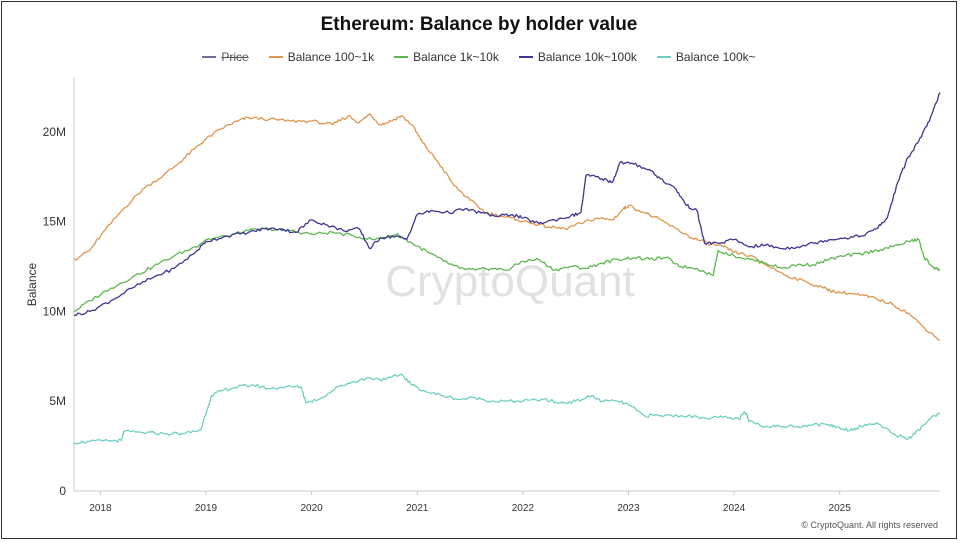 This screenshot has width=960, height=542. I want to click on legend-item: Balance 10k~100k, so click(577, 57).